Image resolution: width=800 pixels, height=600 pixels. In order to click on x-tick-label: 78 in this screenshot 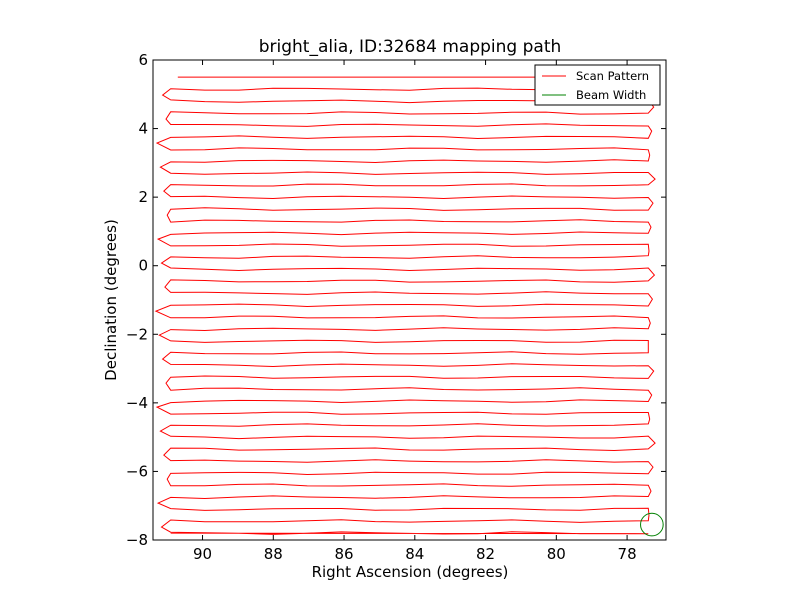, I will do `click(627, 554)`.